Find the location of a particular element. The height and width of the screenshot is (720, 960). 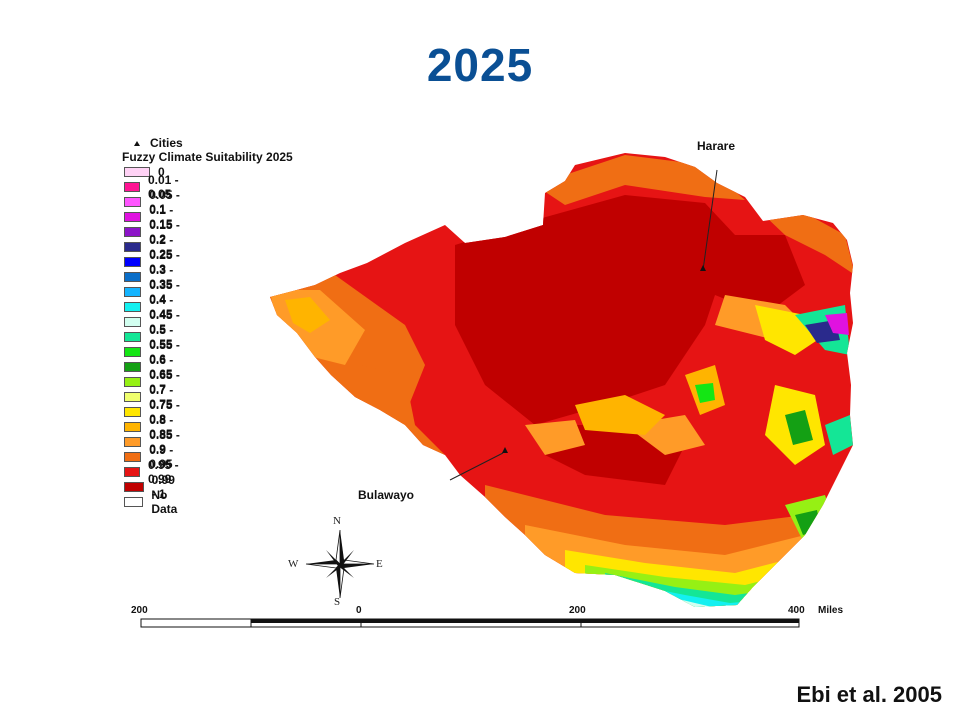

scale-label-400: 400 is located at coordinates (796, 610).